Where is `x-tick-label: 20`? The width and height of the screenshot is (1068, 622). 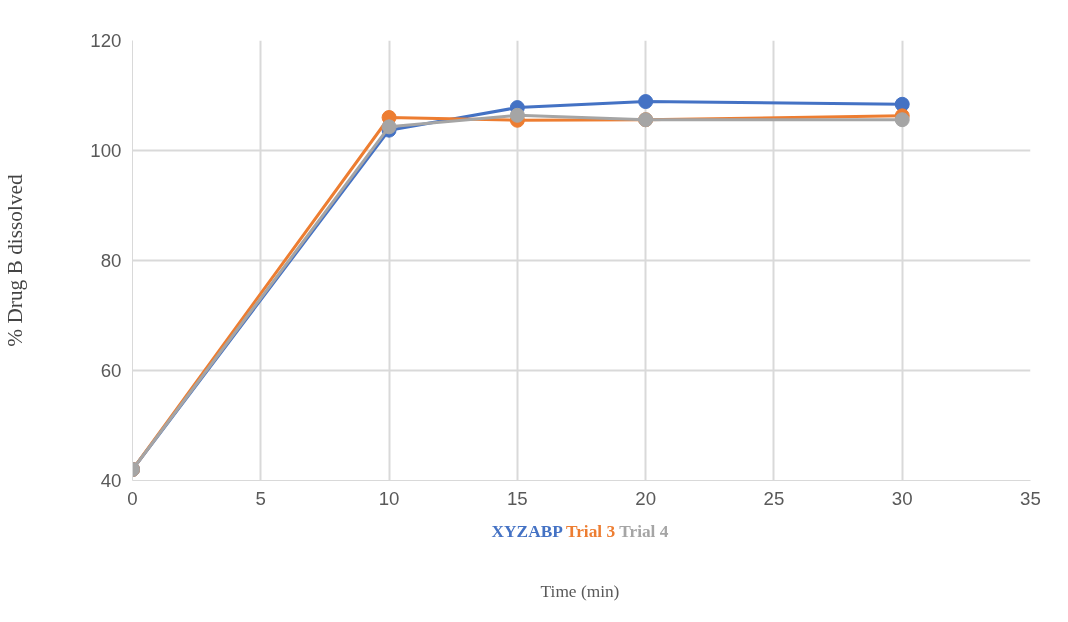 x-tick-label: 20 is located at coordinates (646, 498).